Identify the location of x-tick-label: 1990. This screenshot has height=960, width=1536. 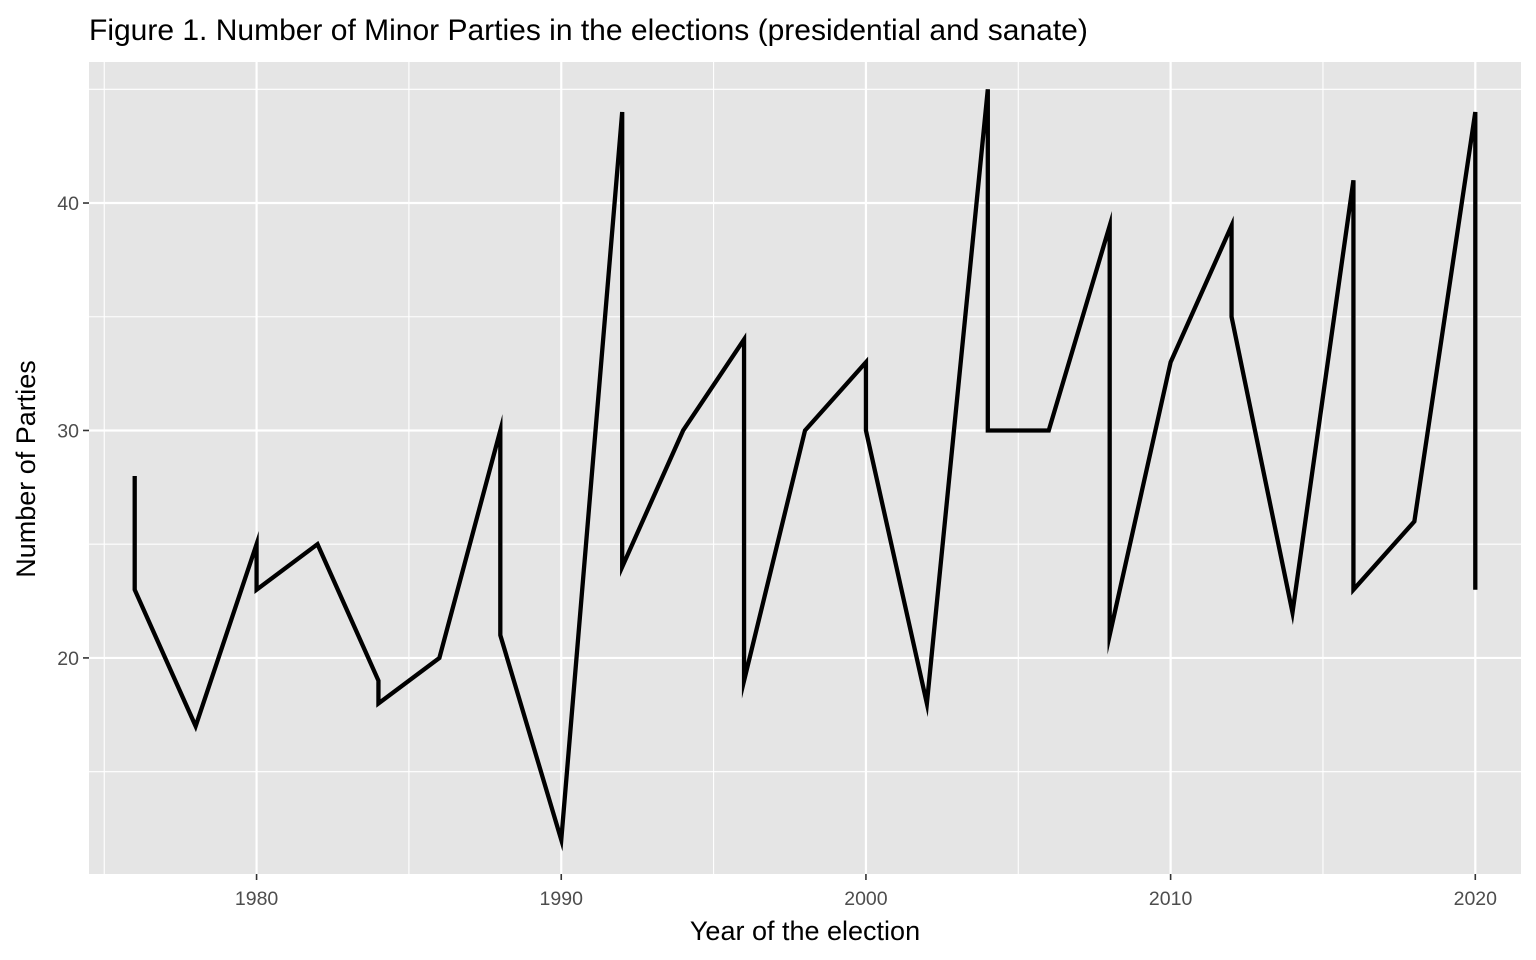
(562, 899).